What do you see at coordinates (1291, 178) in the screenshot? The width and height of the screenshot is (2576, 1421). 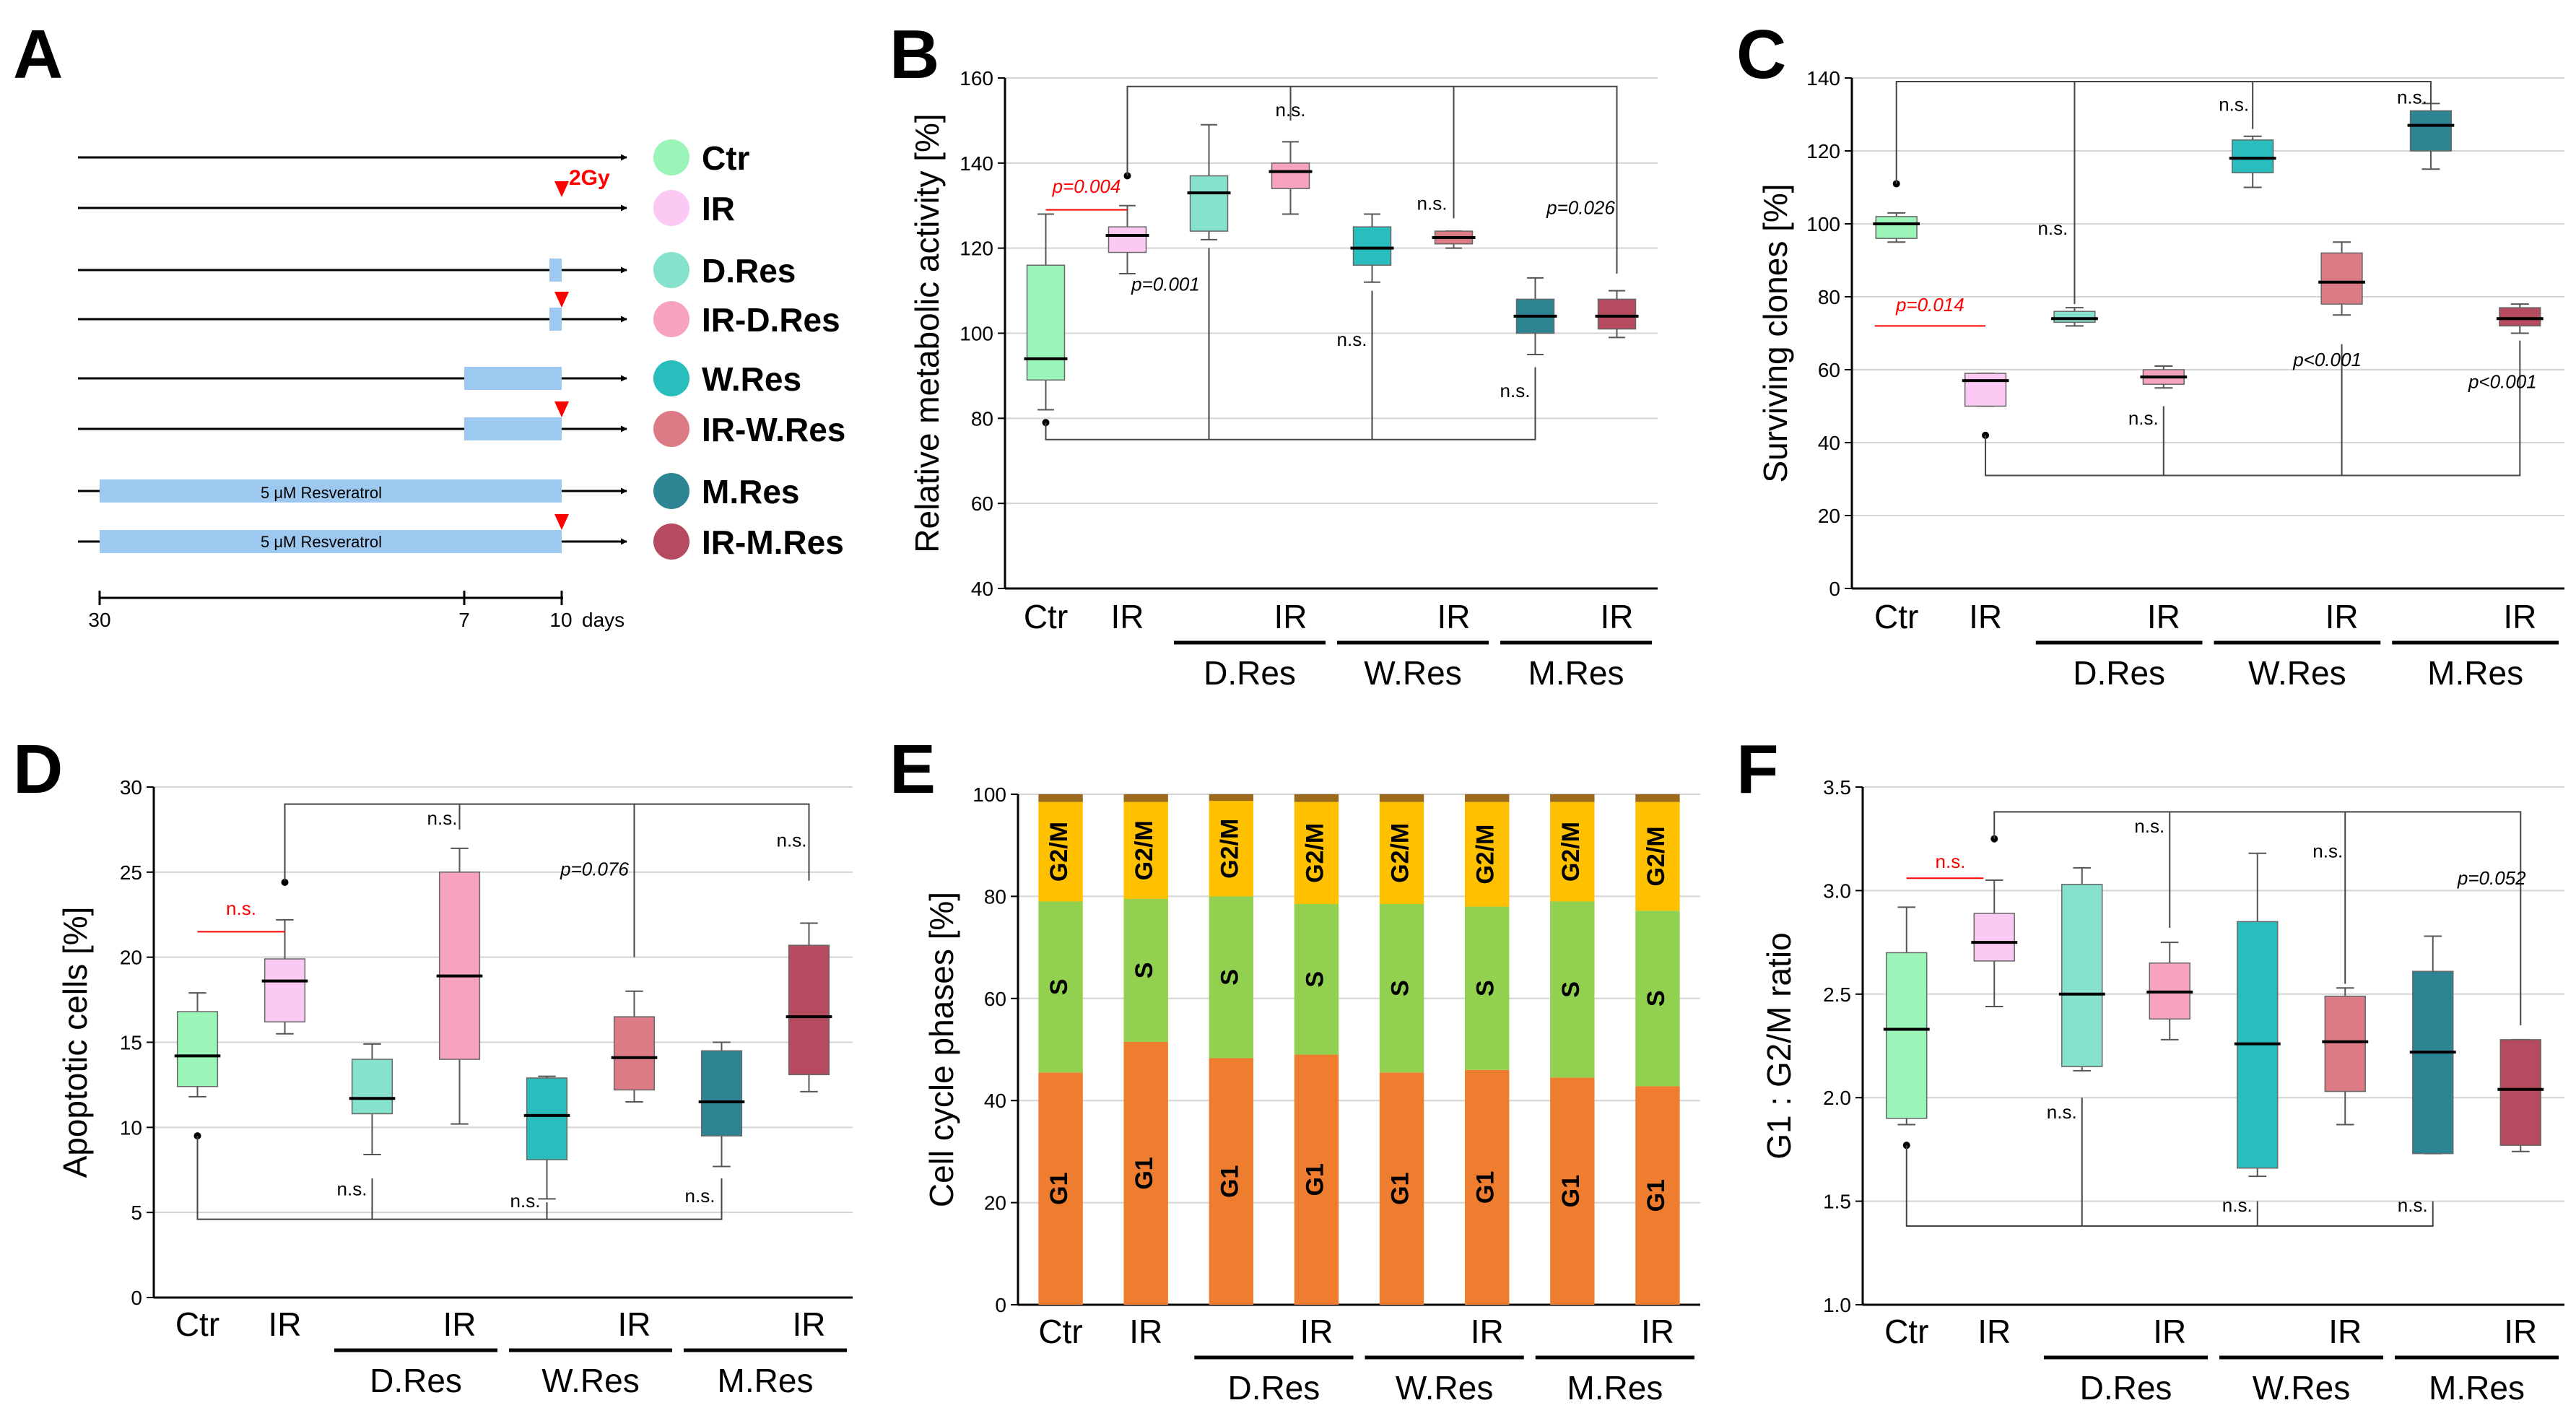 I see `box-ir-dres` at bounding box center [1291, 178].